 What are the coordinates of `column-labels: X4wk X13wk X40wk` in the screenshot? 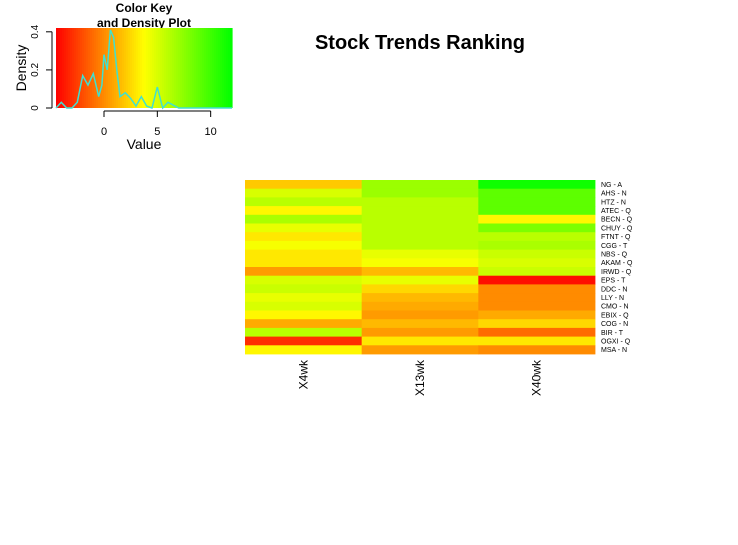 It's located at (419, 377).